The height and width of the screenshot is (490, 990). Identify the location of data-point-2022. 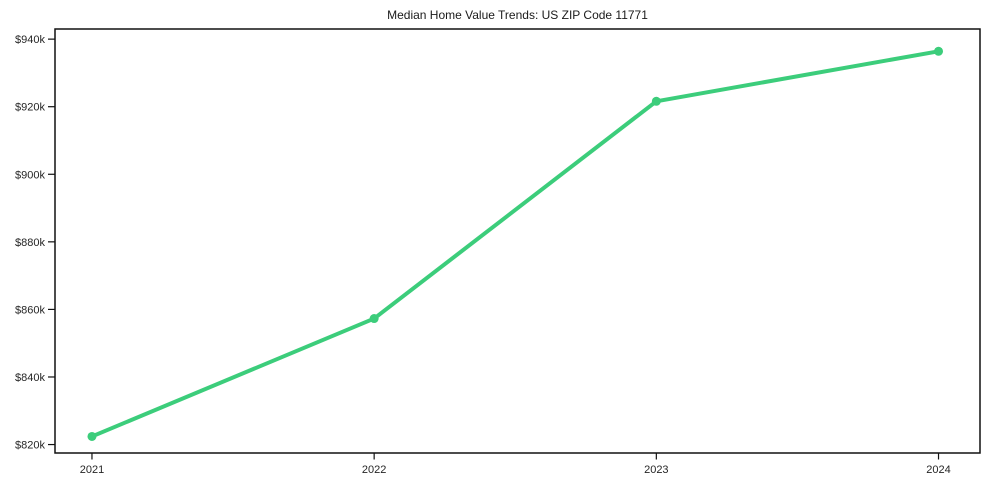
(374, 319).